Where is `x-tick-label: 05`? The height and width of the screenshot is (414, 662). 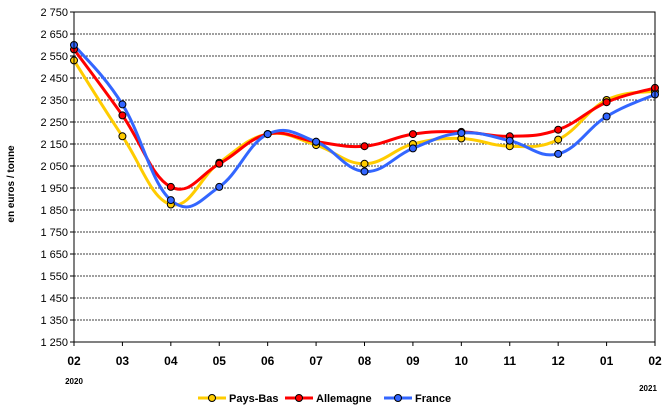
x-tick-label: 05 is located at coordinates (220, 361).